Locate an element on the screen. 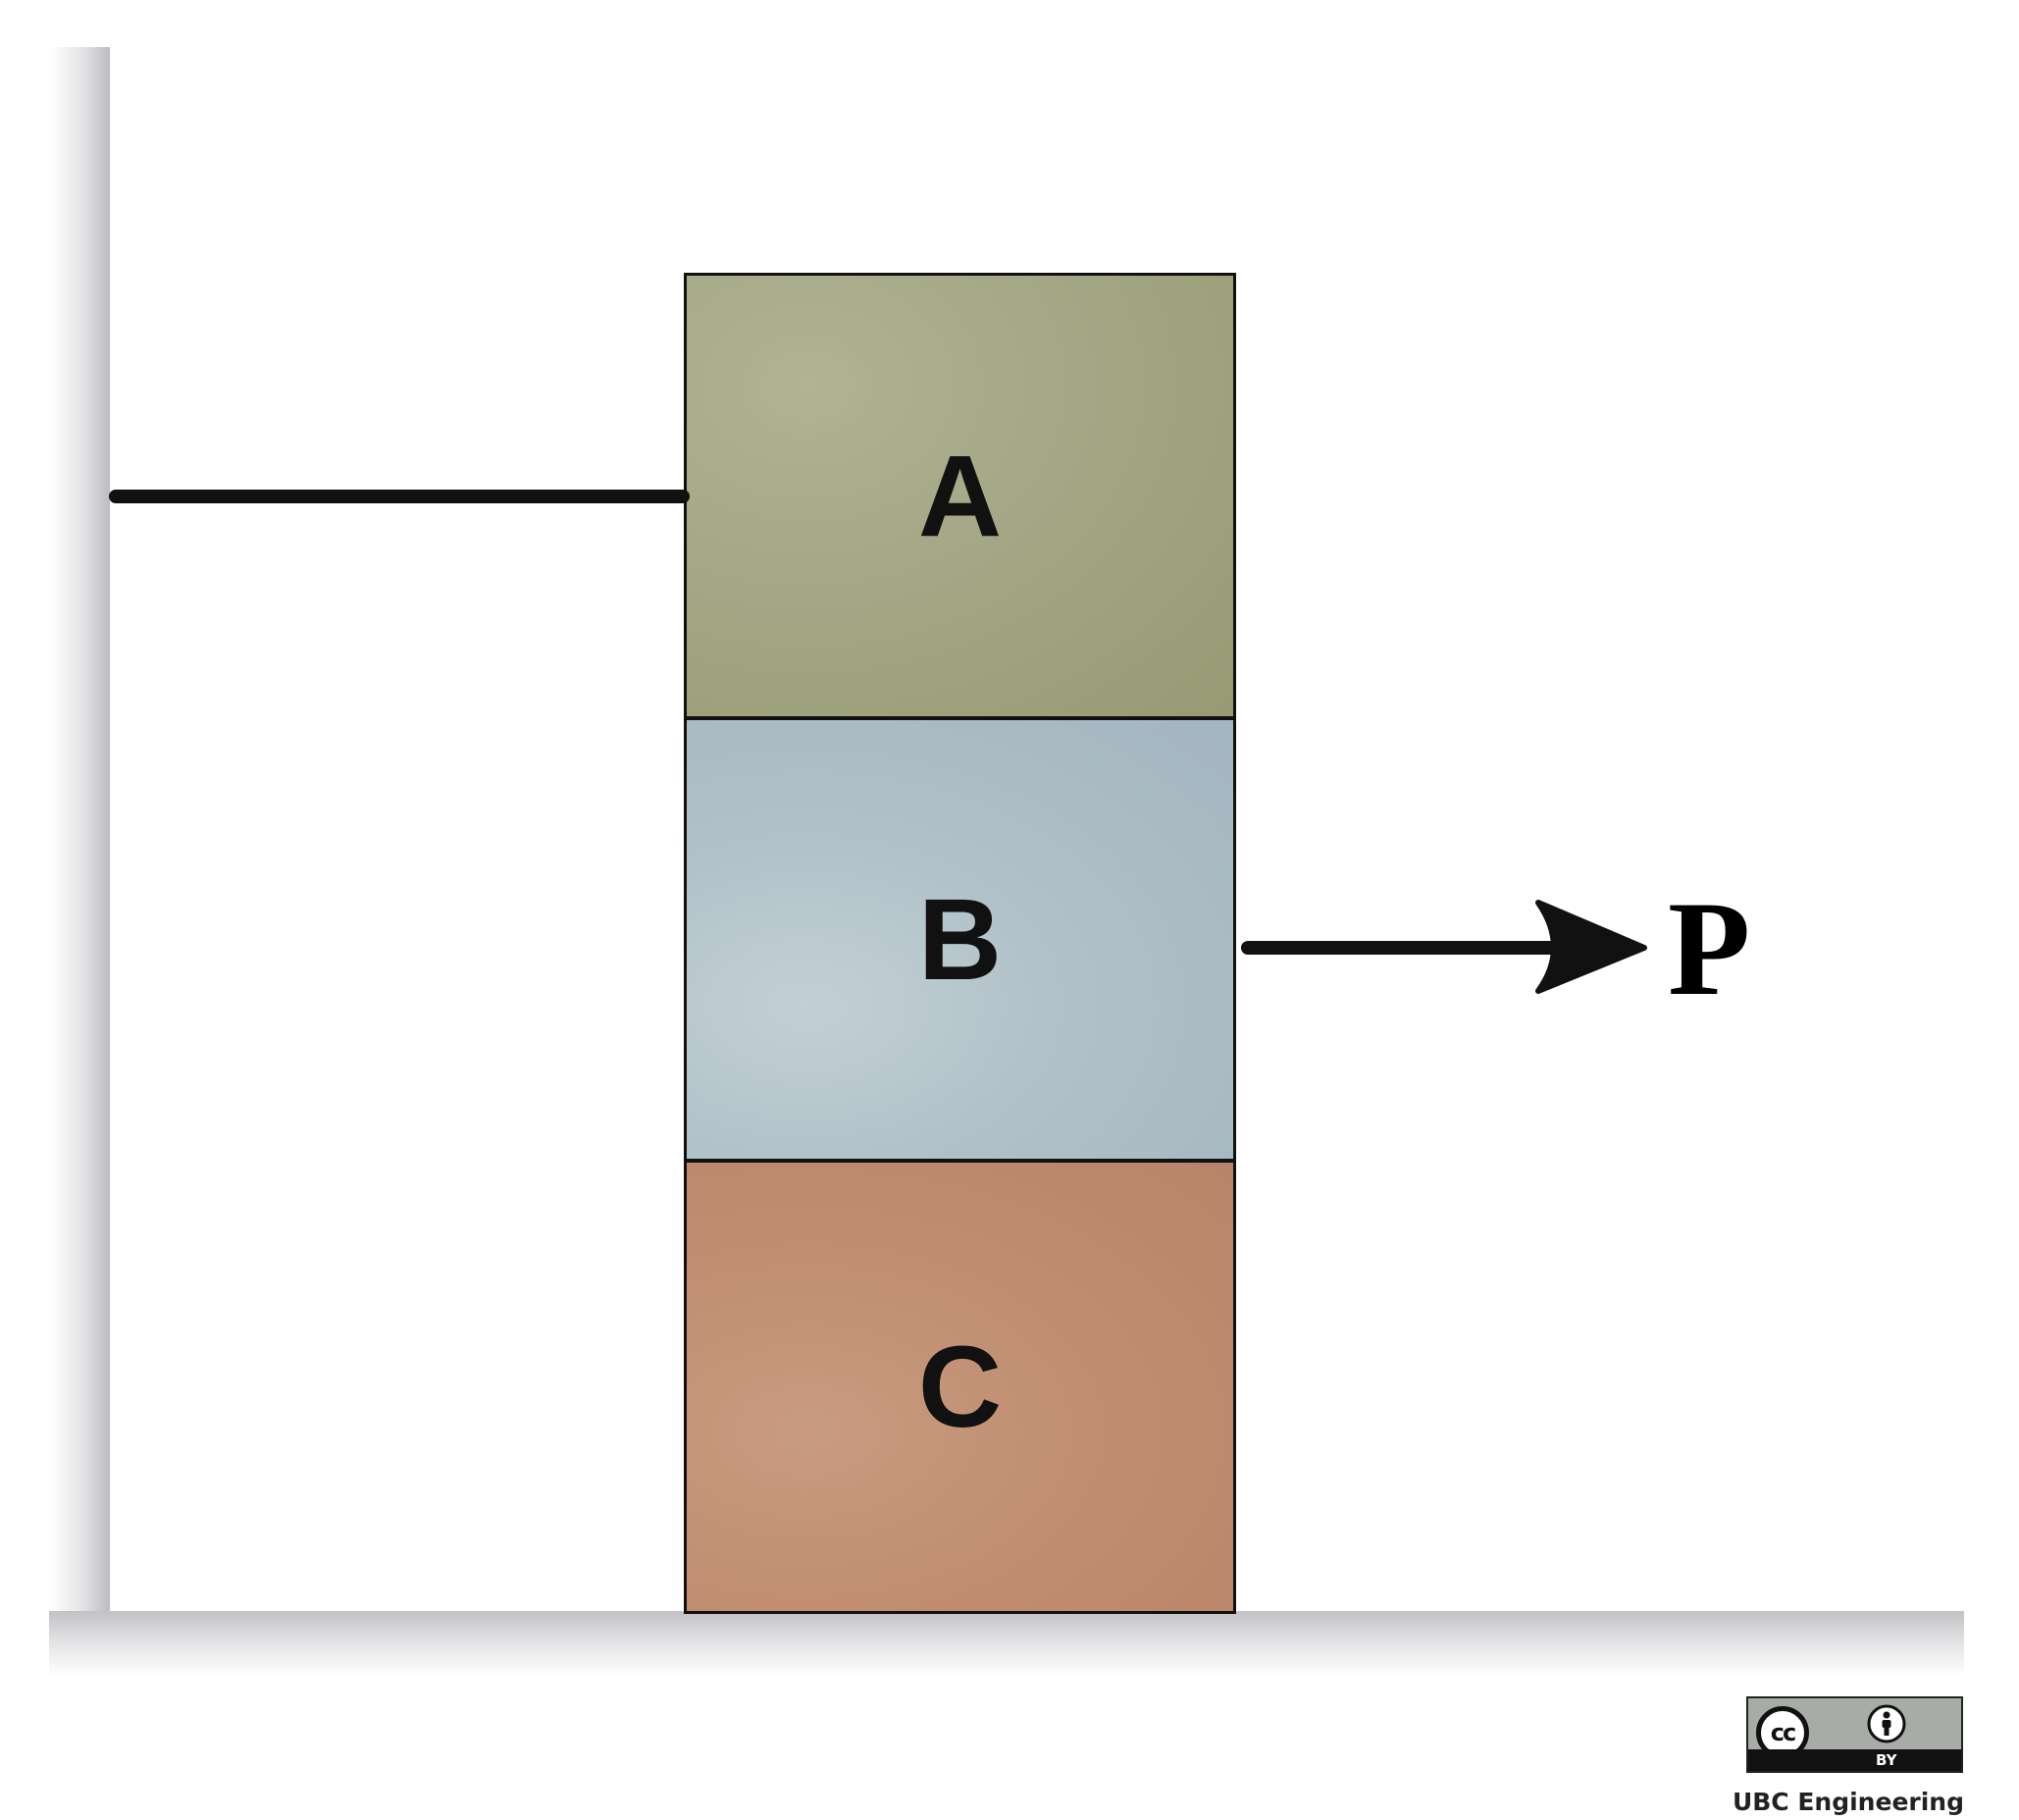 This screenshot has height=1820, width=2019. block-b: B is located at coordinates (960, 939).